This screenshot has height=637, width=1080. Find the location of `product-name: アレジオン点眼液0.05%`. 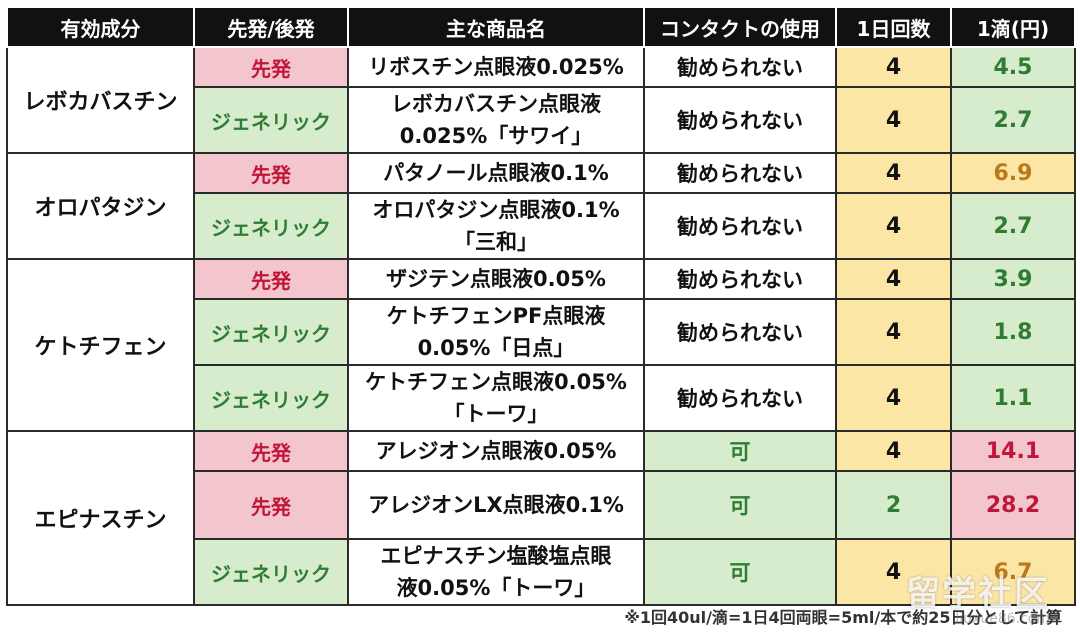

product-name: アレジオン点眼液0.05% is located at coordinates (496, 451).